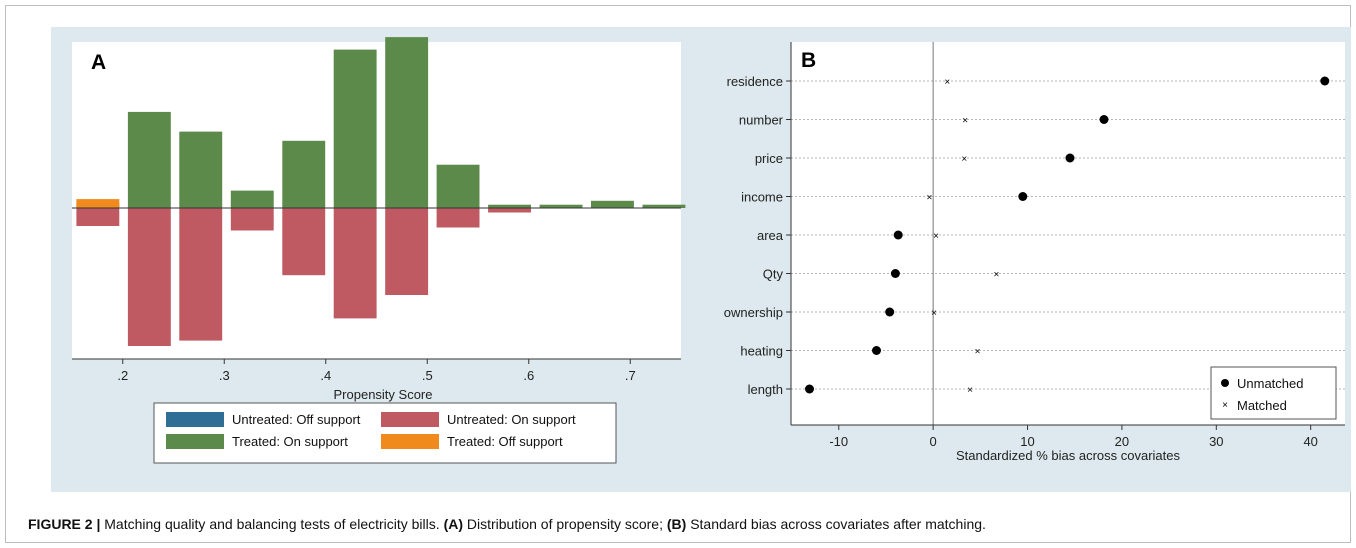  Describe the element at coordinates (1225, 405) in the screenshot. I see `chart-b-legend-x-marker: ×` at that location.